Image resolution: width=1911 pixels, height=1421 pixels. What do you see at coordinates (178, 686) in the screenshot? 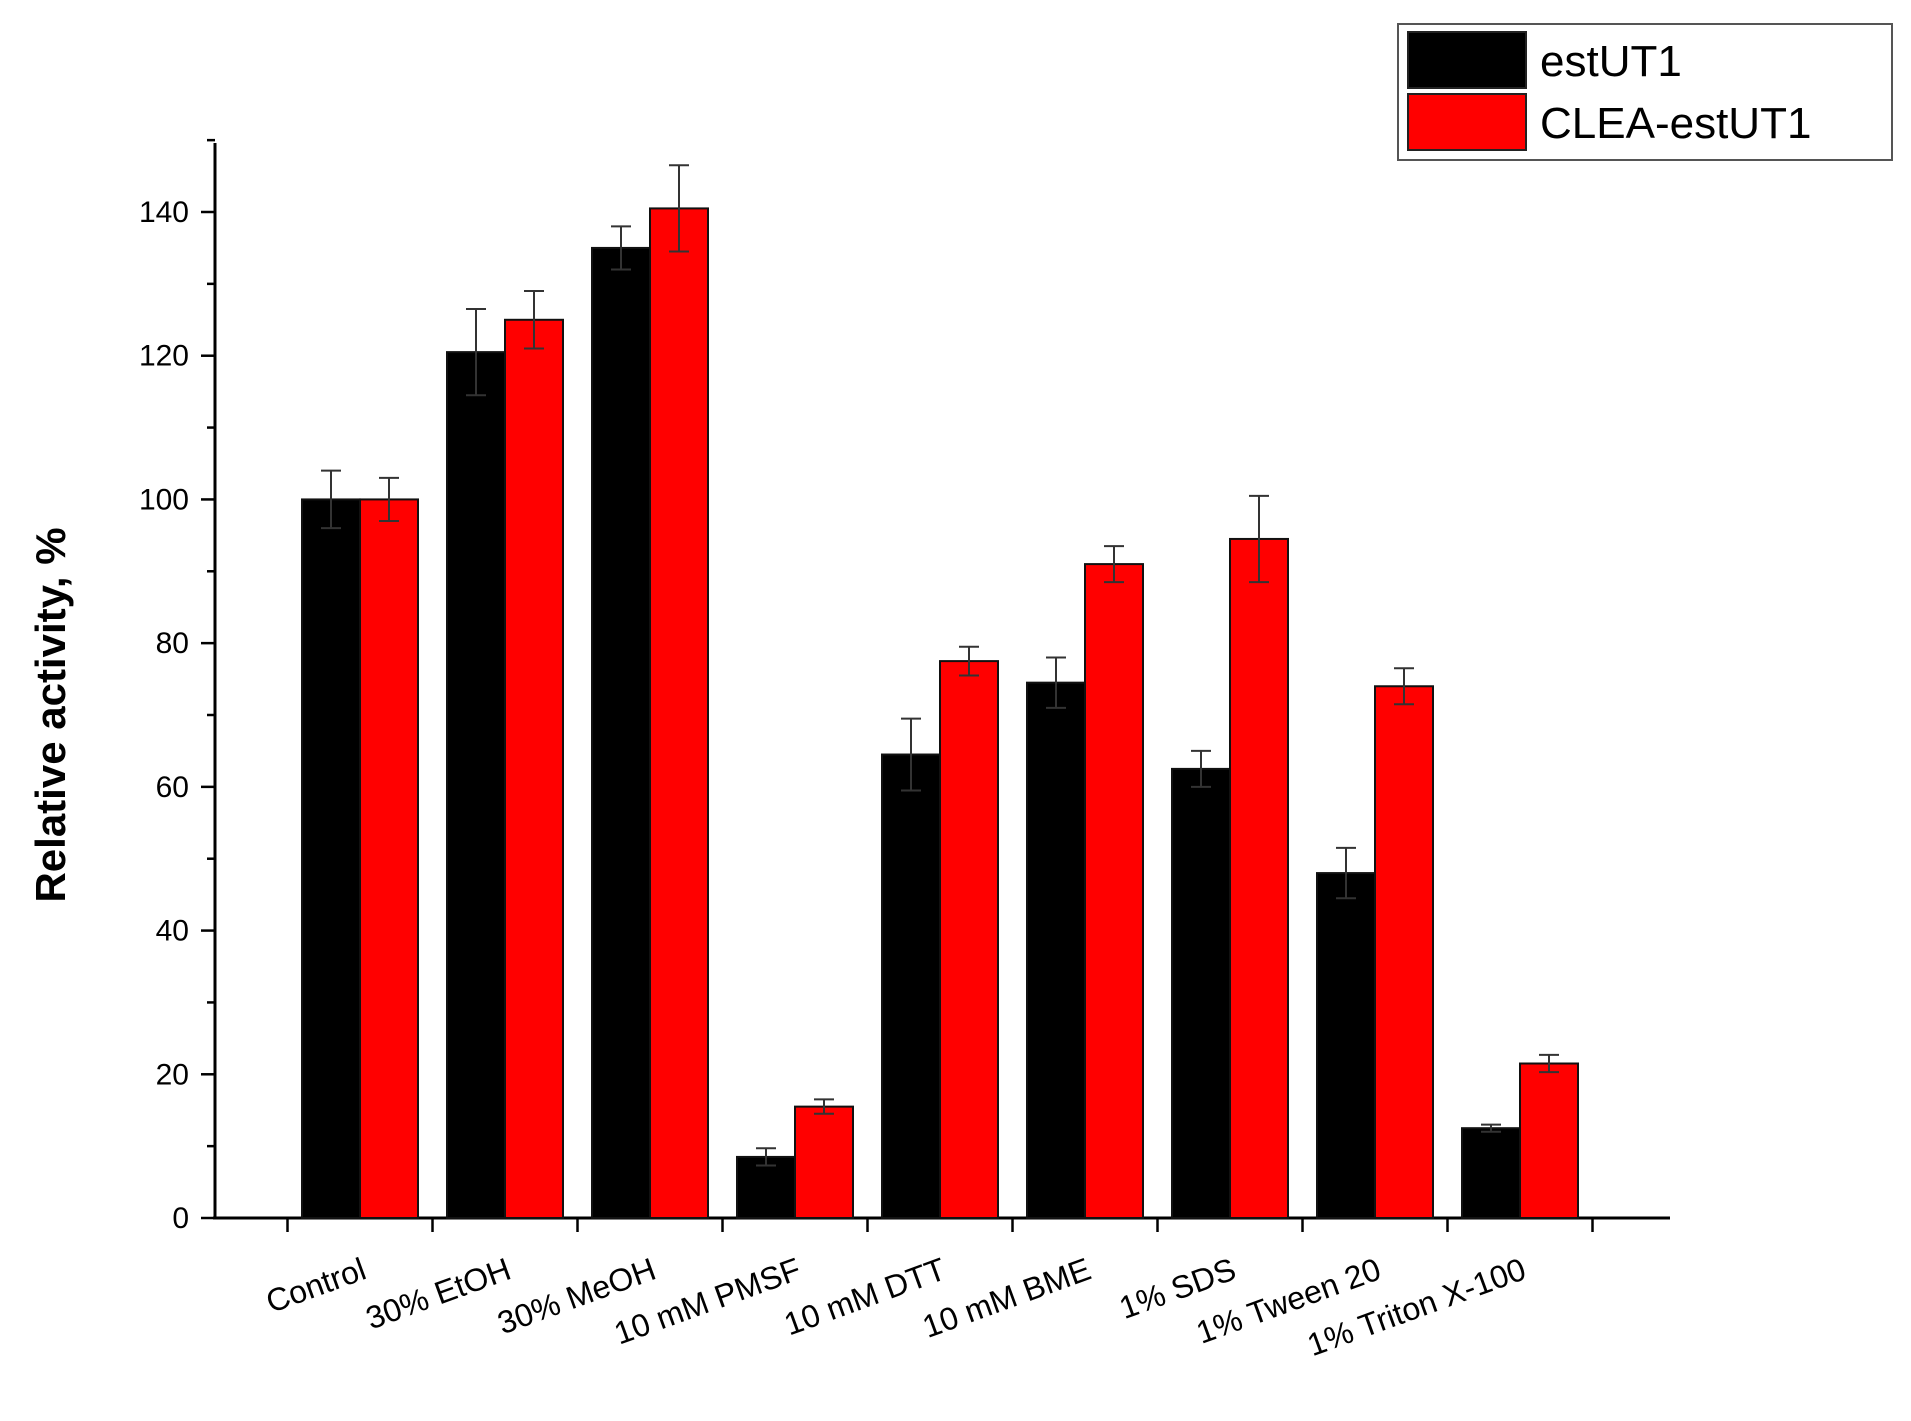
I see `y-axis: 0 20 40 60 80 100 120 140` at bounding box center [178, 686].